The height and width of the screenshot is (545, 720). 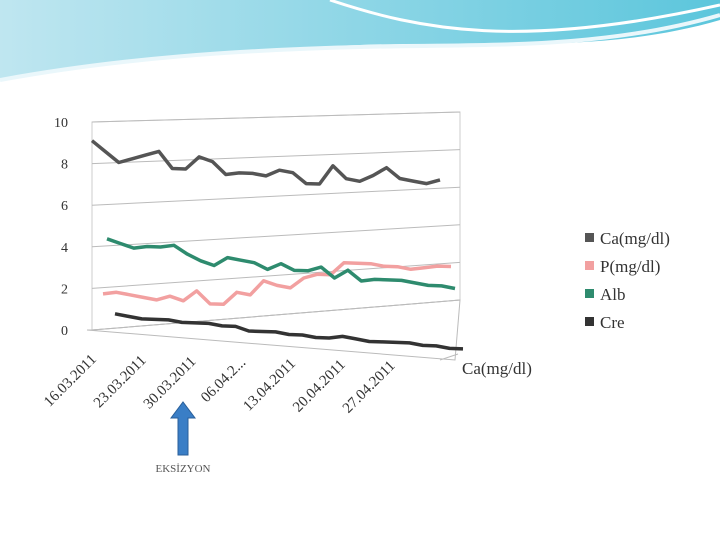 What do you see at coordinates (612, 322) in the screenshot?
I see `legend-label: Cre` at bounding box center [612, 322].